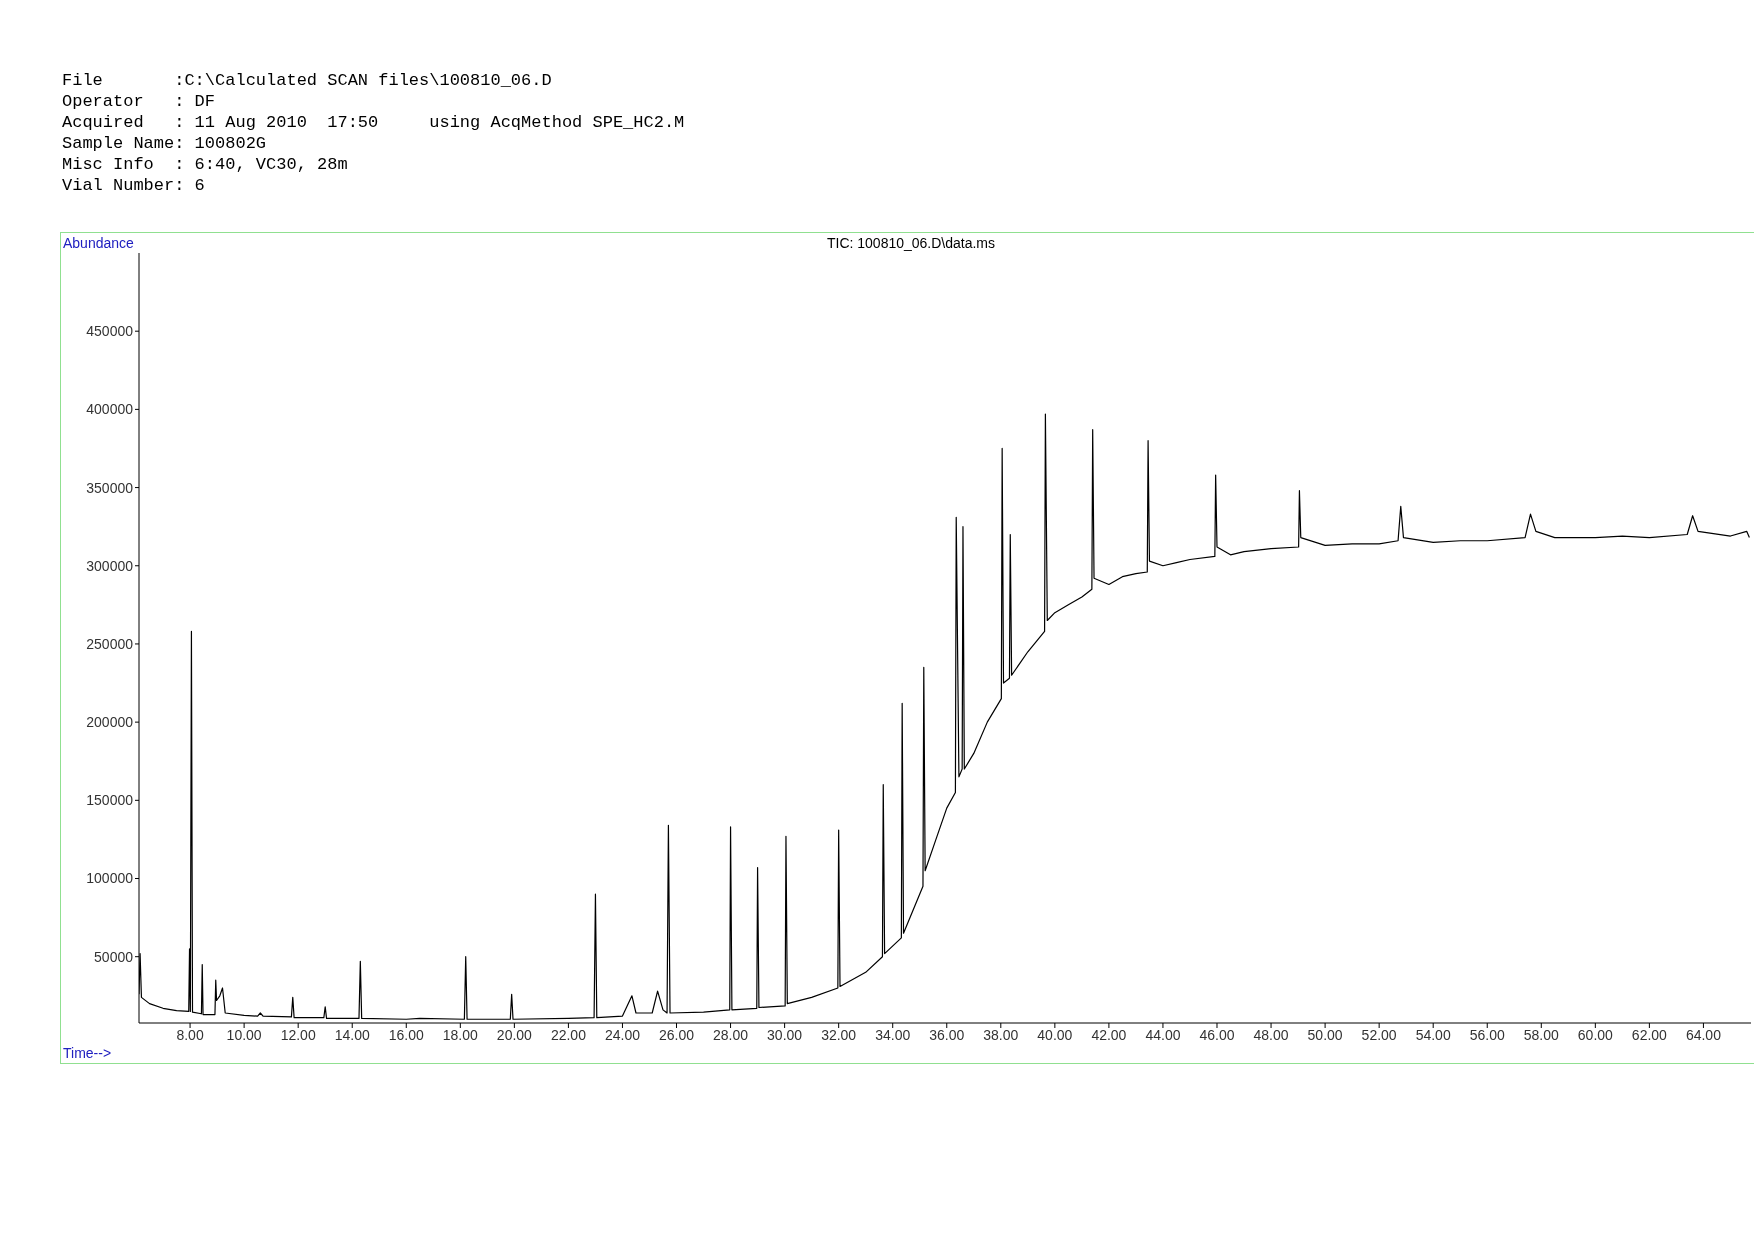 This screenshot has height=1240, width=1754. I want to click on x-tick-label: 40.00, so click(1055, 1034).